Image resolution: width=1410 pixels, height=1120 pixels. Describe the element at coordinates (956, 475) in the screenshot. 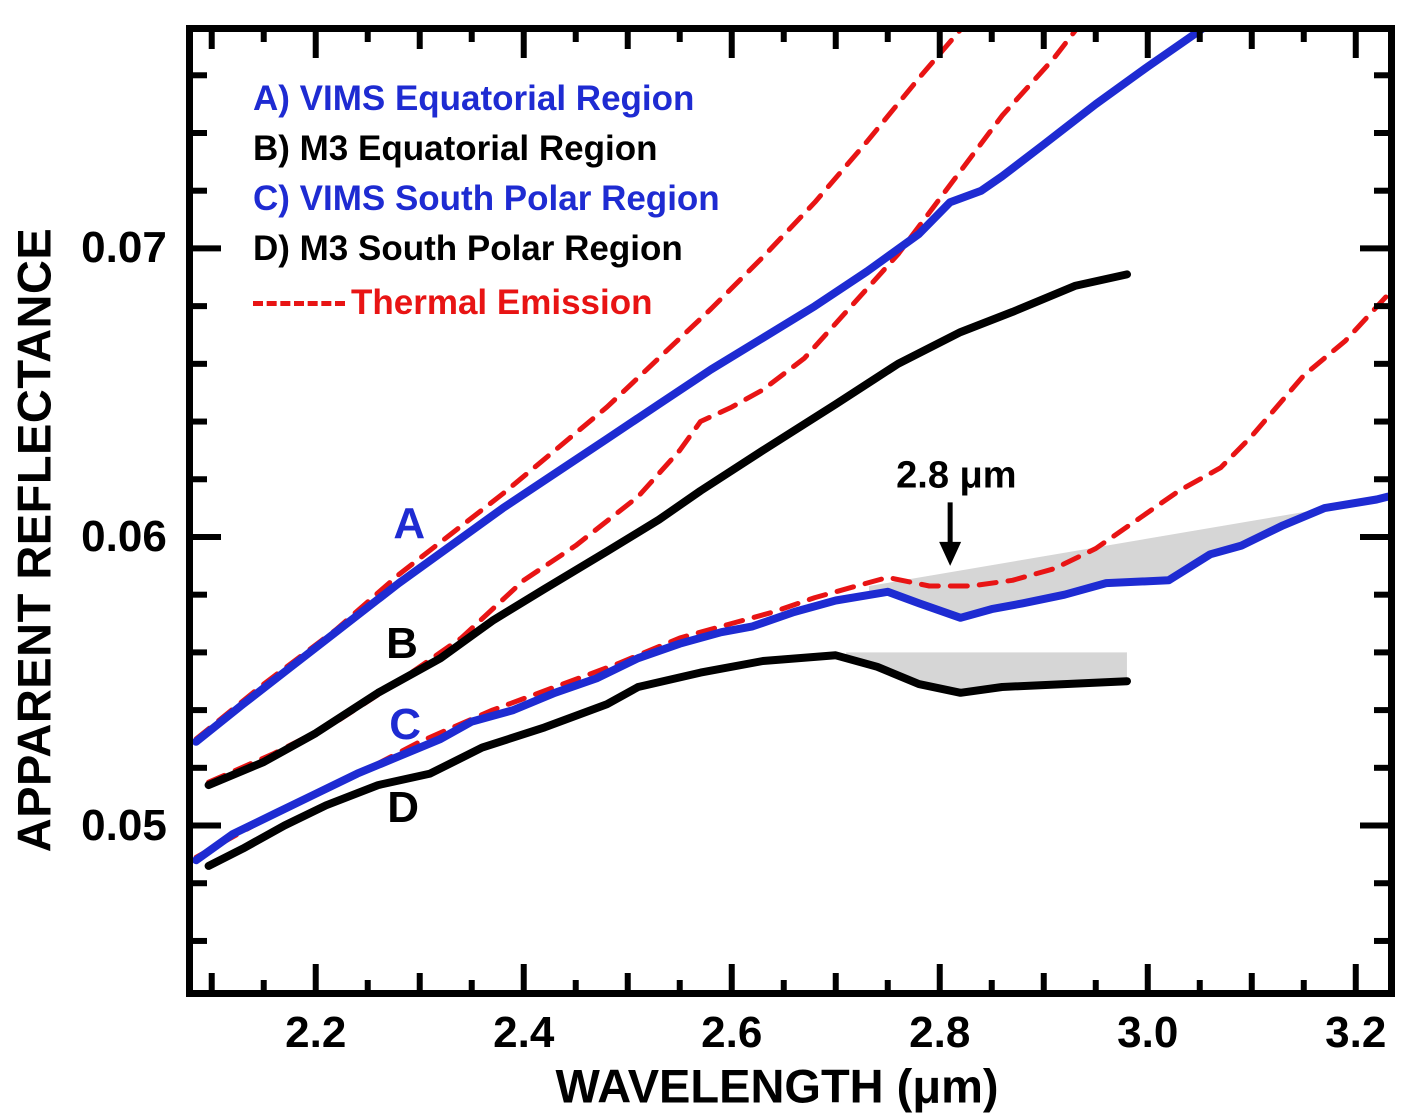

I see `absorption-feature-label: 2.8 μm` at that location.